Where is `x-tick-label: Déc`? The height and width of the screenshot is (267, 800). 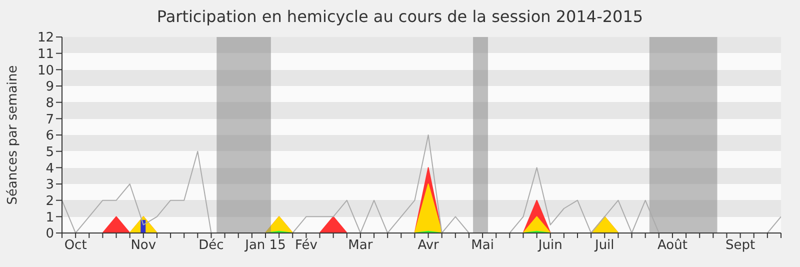 x-tick-label: Déc is located at coordinates (211, 246).